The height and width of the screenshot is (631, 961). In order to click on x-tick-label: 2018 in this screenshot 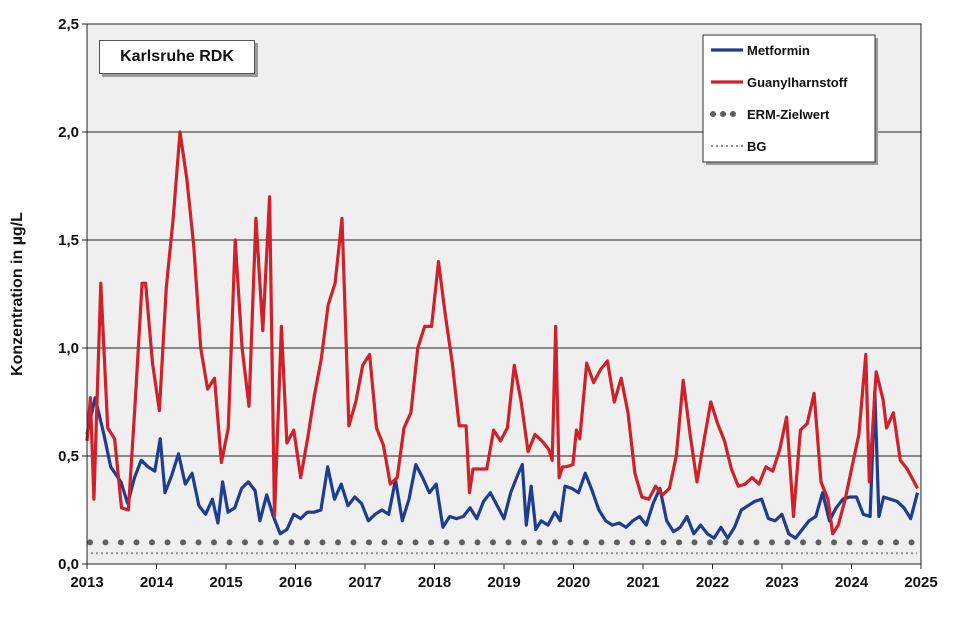, I will do `click(434, 582)`.